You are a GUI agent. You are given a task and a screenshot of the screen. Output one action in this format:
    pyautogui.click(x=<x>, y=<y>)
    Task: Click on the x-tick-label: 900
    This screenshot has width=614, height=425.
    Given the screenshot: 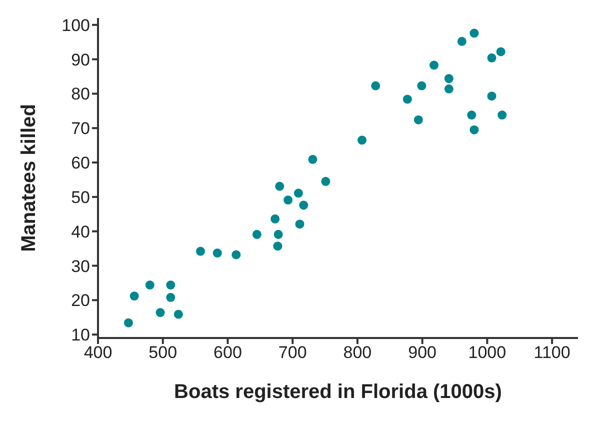 What is the action you would take?
    pyautogui.click(x=422, y=352)
    